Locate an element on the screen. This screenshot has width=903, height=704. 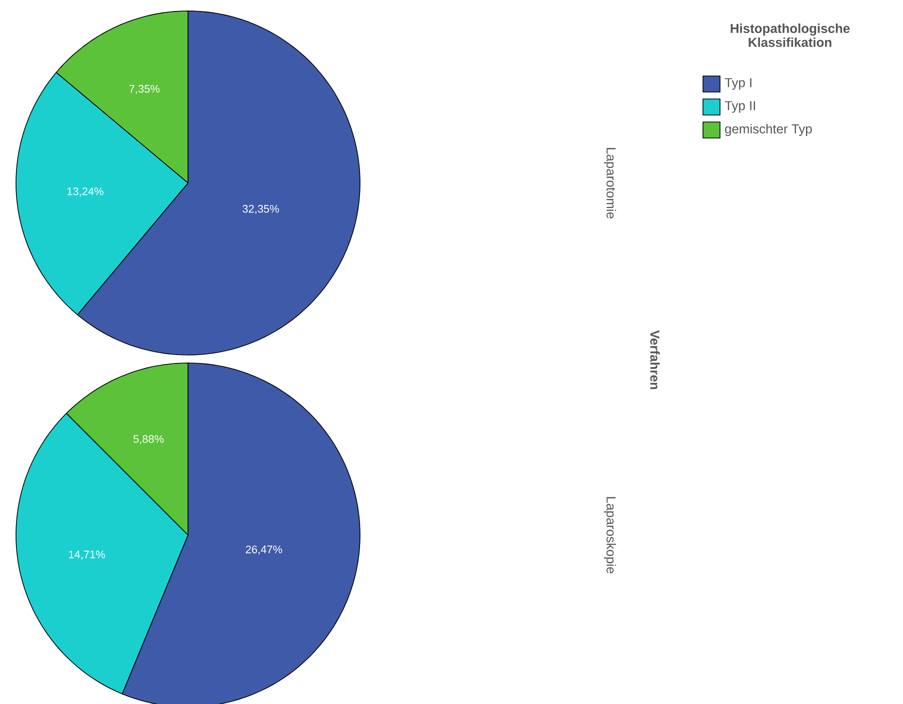
text: Laparoskopie is located at coordinates (610, 535).